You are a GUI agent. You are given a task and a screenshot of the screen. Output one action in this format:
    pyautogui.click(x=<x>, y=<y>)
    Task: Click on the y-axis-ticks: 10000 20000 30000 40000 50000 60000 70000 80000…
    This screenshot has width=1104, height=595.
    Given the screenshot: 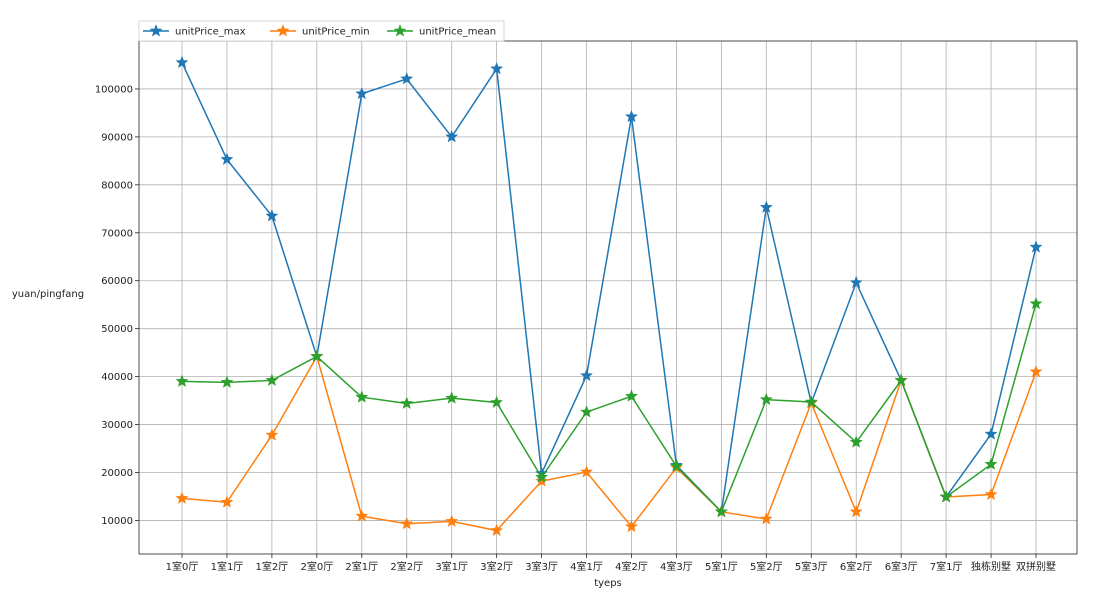 What is the action you would take?
    pyautogui.click(x=117, y=305)
    